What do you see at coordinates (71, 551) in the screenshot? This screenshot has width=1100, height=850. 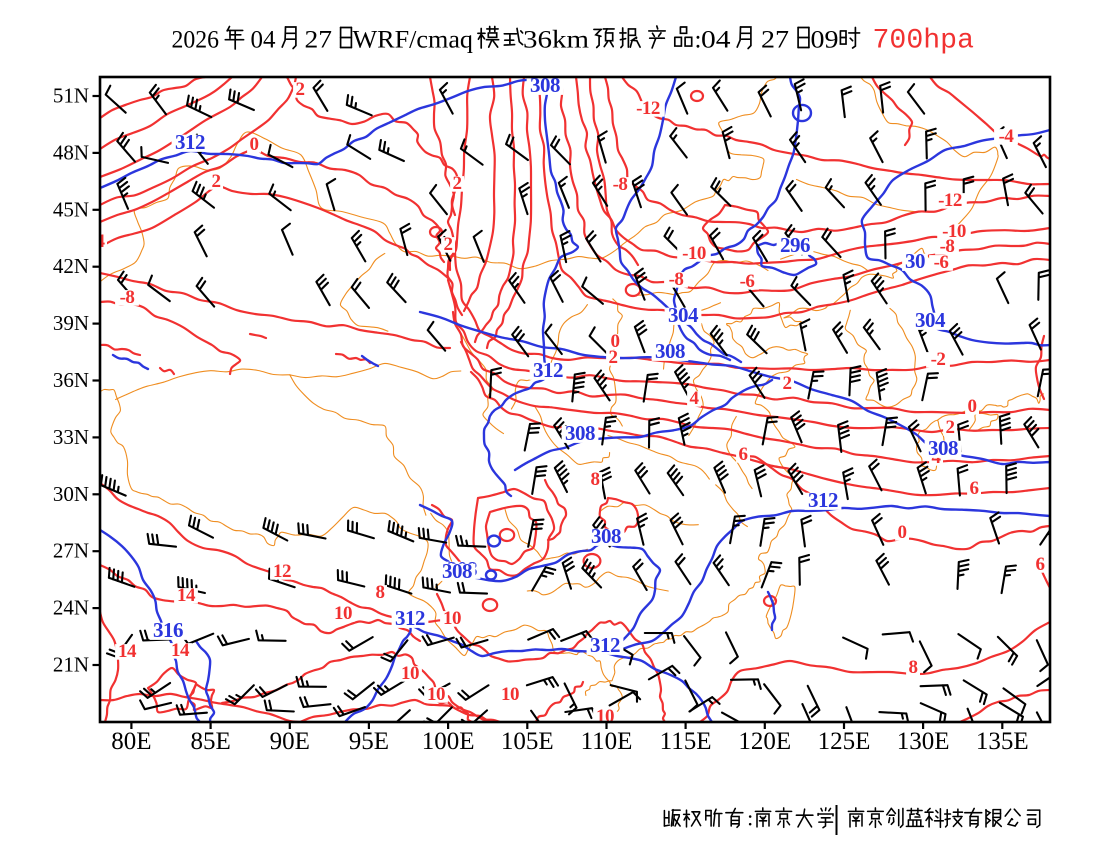 I see `svg-text: 27N` at bounding box center [71, 551].